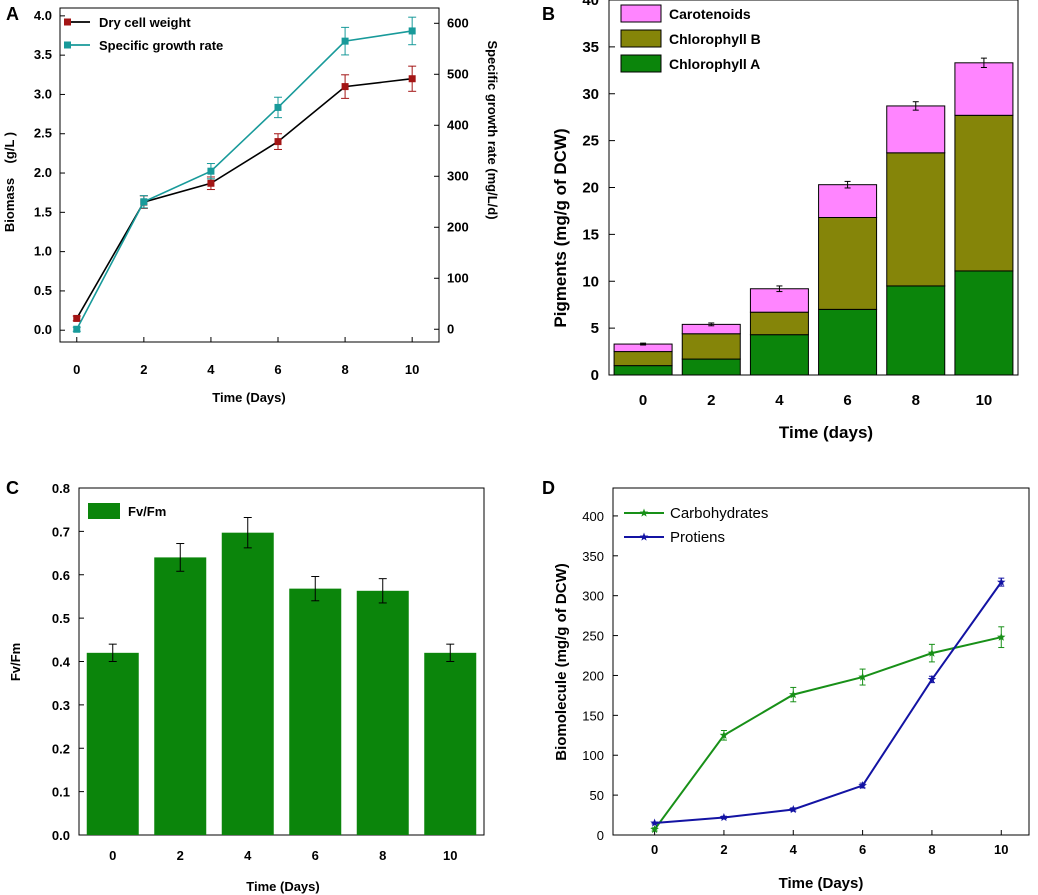 Image resolution: width=1038 pixels, height=895 pixels. What do you see at coordinates (61, 662) in the screenshot?
I see `y-tick-label: 0.4` at bounding box center [61, 662].